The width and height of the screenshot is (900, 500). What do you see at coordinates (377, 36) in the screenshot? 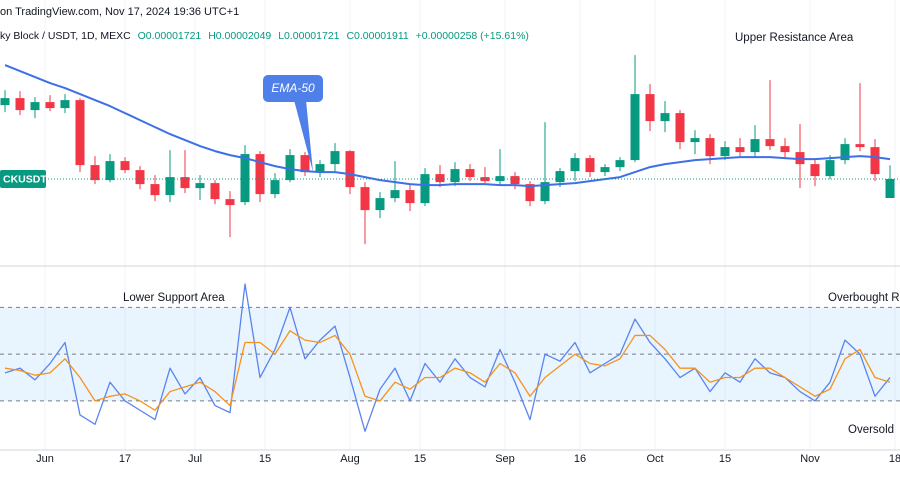
I see `ohlc-close: C0.00001911` at bounding box center [377, 36].